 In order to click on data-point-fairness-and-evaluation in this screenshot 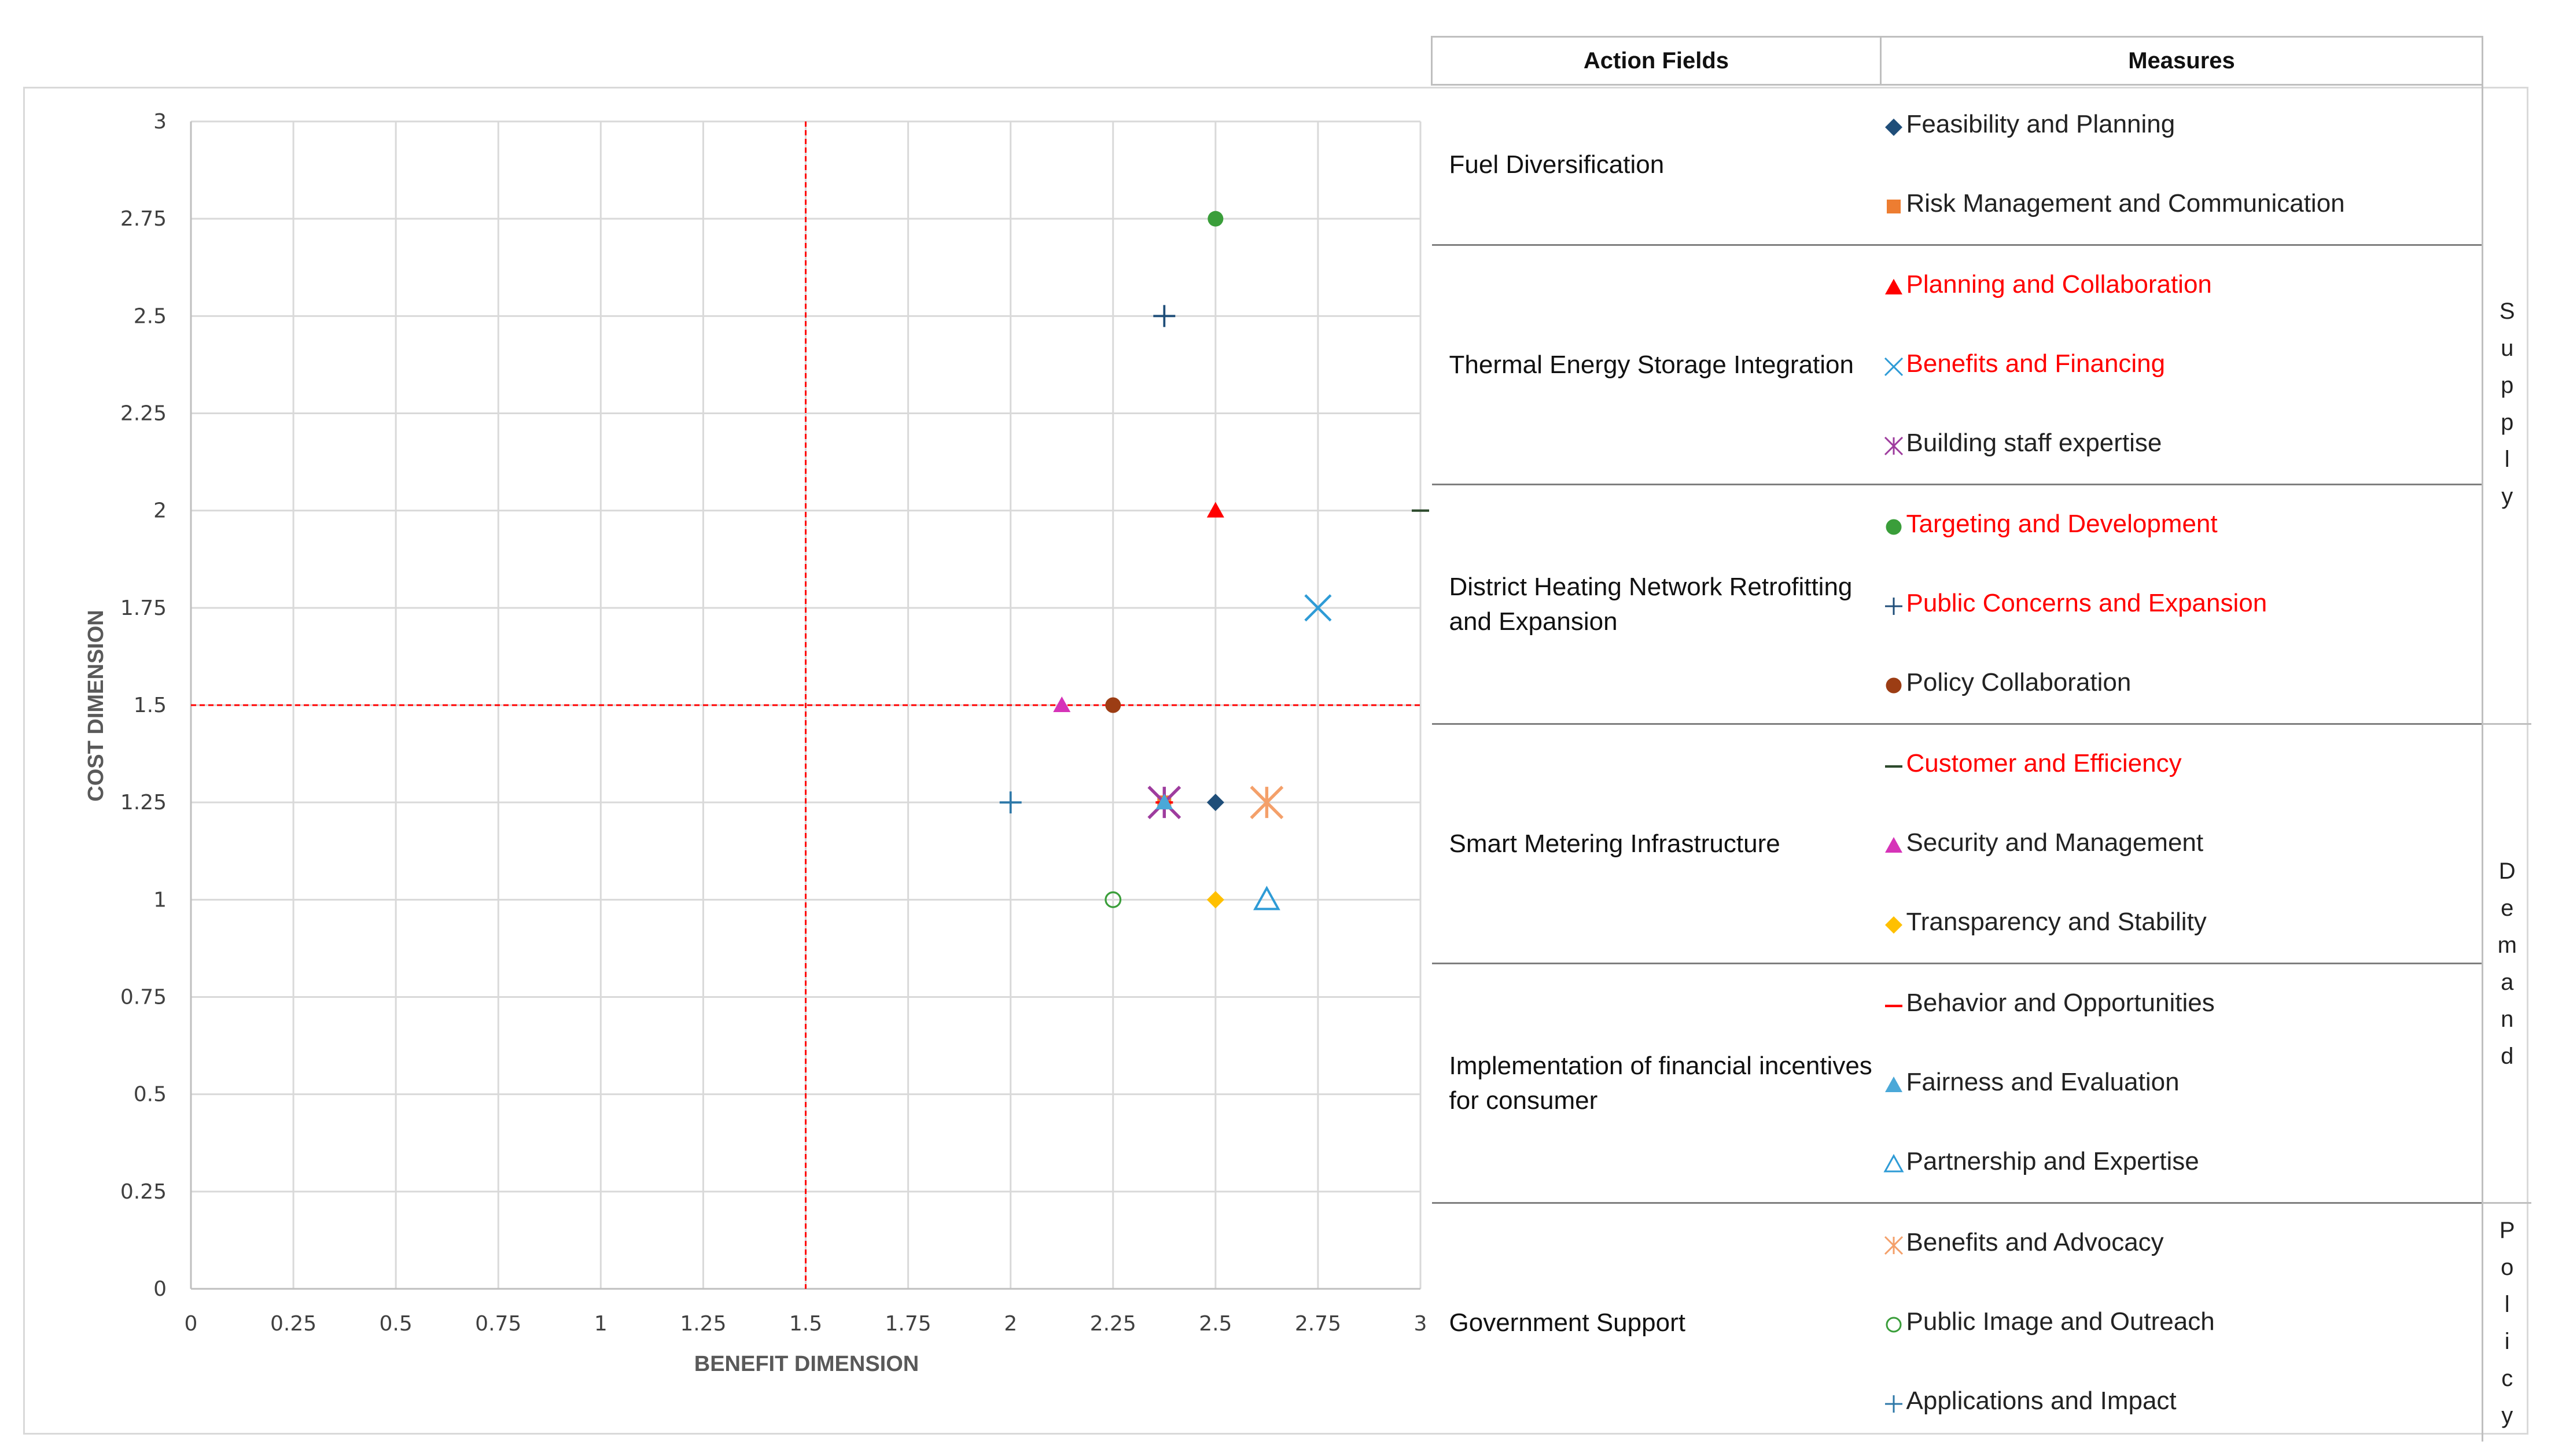, I will do `click(1164, 802)`.